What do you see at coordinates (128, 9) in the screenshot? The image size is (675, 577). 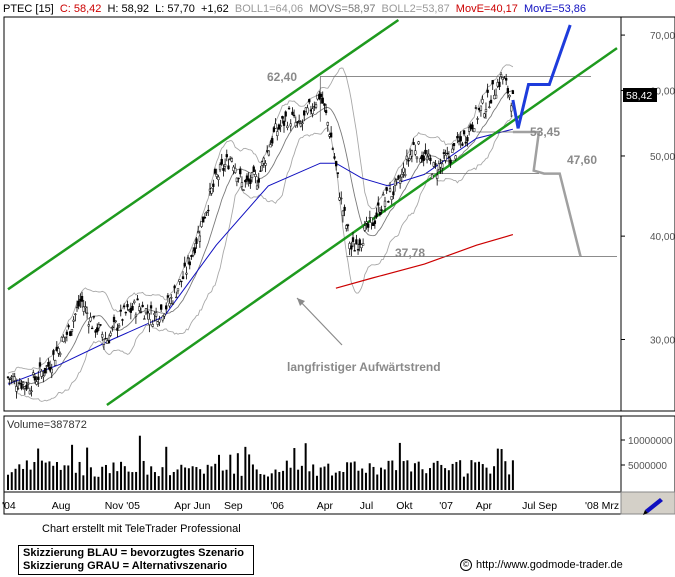 I see `header-high: H: 58,92` at bounding box center [128, 9].